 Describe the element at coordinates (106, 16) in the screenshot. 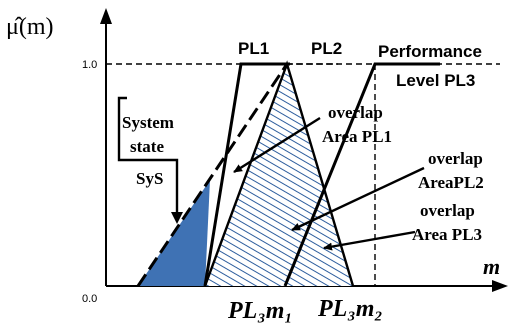

I see `y-axis-arrow-icon` at that location.